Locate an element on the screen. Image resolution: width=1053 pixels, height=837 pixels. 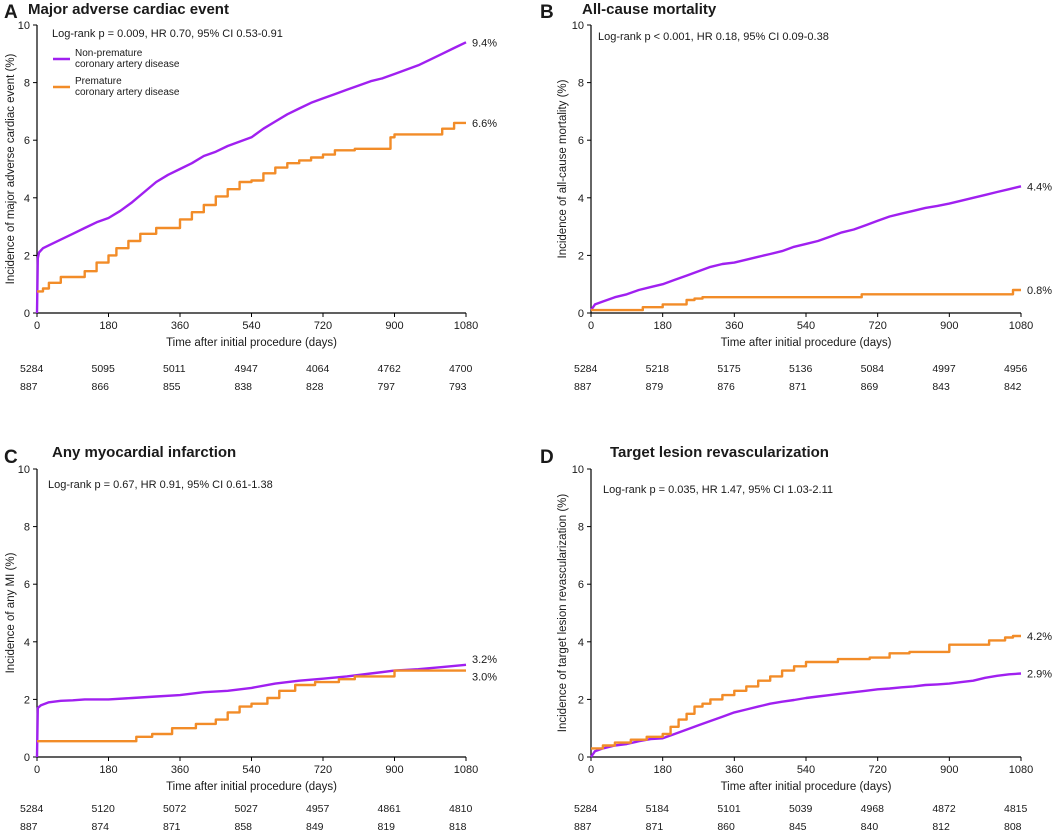
end-value-label: 3.0% is located at coordinates (484, 678).